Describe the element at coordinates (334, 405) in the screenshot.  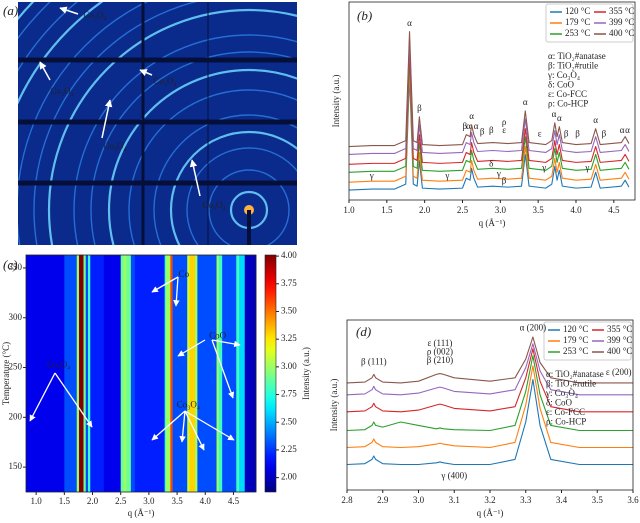
I see `y-axis-label: Intensity (a.u.)` at that location.